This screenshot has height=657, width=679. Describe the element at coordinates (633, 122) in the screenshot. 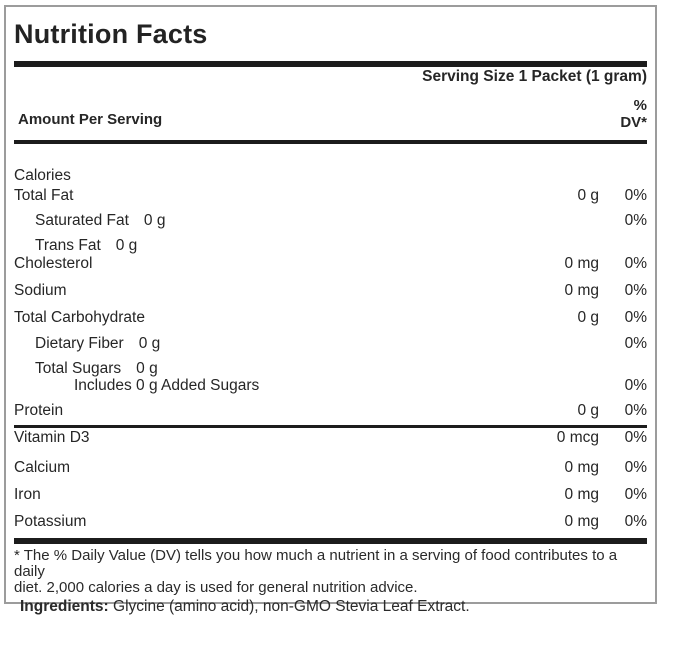

I see `daily-value-header-line2: DV*` at that location.